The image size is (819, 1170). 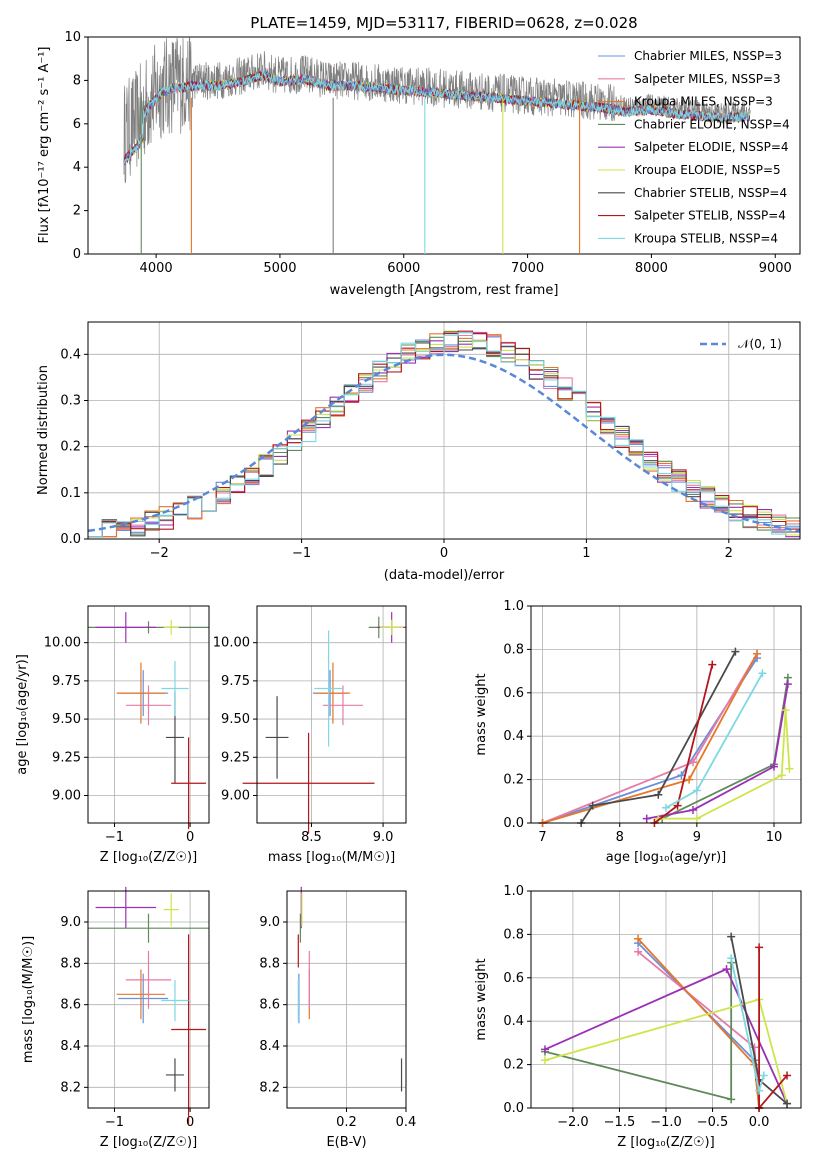 I want to click on spectrum-xlabel: wavelength [Angstrom, rest frame], so click(x=444, y=290).